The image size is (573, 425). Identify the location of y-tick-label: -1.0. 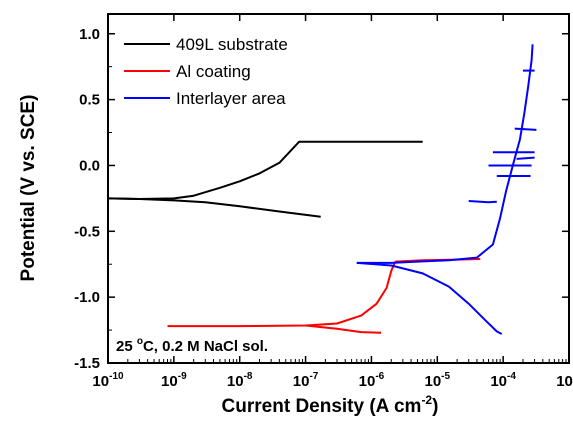
(87, 297).